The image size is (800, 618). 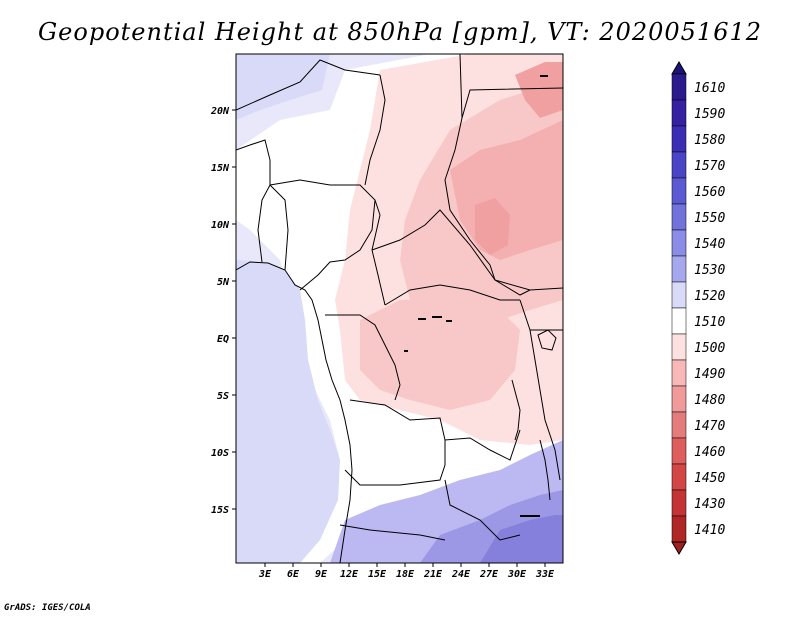 What do you see at coordinates (539, 90) in the screenshot?
I see `field-red-mid-north` at bounding box center [539, 90].